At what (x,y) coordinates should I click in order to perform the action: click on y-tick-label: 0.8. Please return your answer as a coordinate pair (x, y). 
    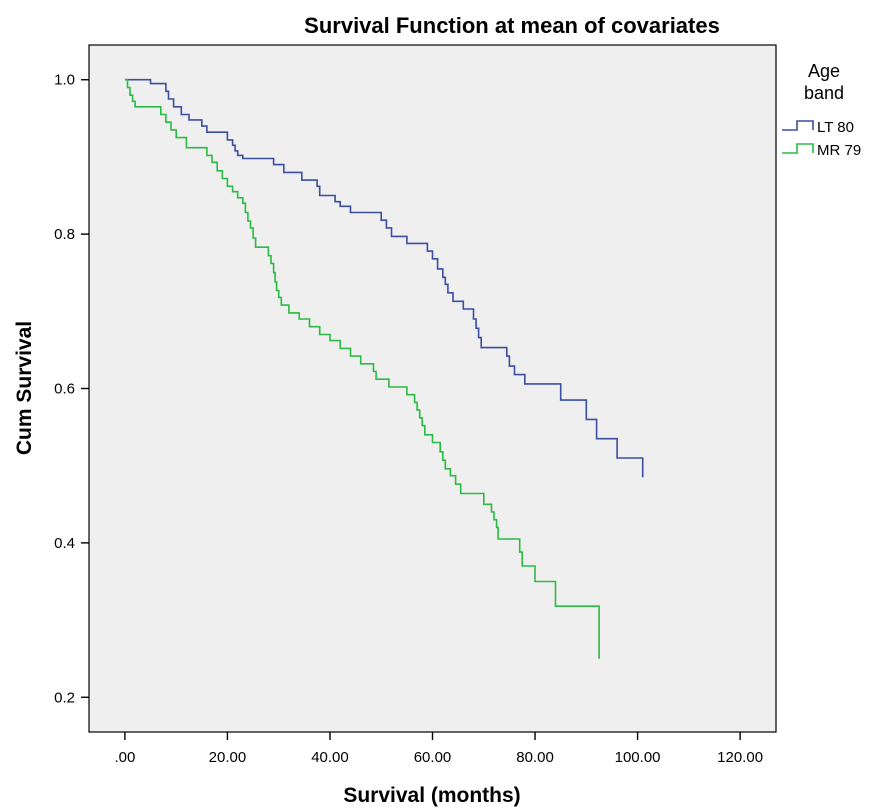
    Looking at the image, I should click on (64, 234).